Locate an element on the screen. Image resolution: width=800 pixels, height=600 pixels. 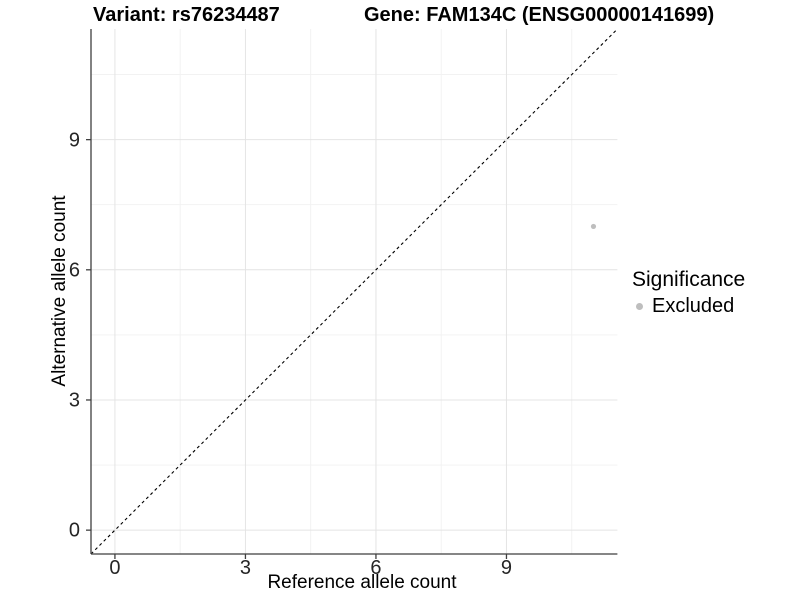
plot-title-variant: Variant: rs76234487 is located at coordinates (186, 15).